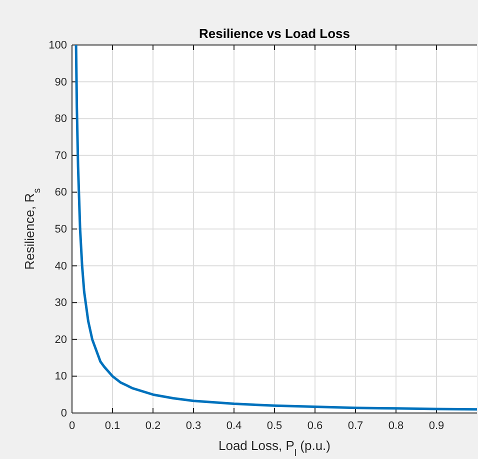 This screenshot has height=459, width=478. Describe the element at coordinates (60, 266) in the screenshot. I see `y-tick-label: 40` at that location.